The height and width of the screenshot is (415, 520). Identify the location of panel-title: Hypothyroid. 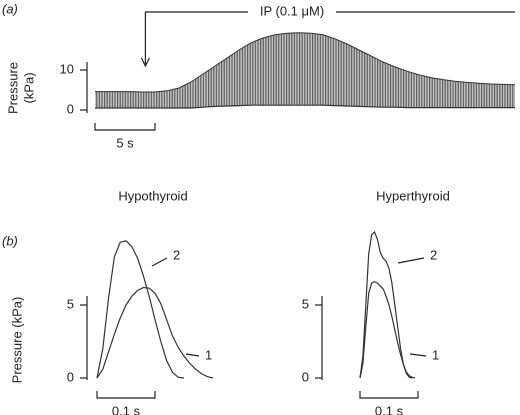
(152, 195).